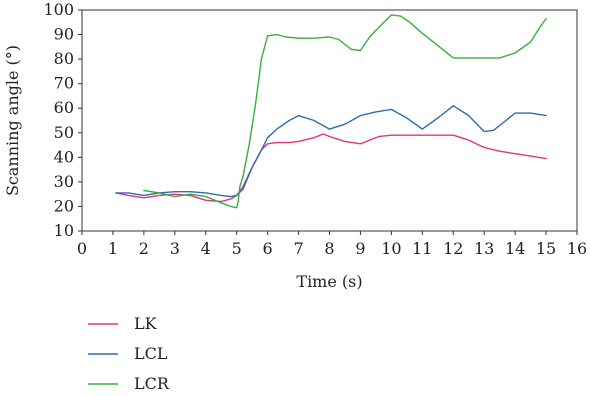 This screenshot has width=591, height=396. Describe the element at coordinates (64, 132) in the screenshot. I see `y-tick-label: 50` at that location.